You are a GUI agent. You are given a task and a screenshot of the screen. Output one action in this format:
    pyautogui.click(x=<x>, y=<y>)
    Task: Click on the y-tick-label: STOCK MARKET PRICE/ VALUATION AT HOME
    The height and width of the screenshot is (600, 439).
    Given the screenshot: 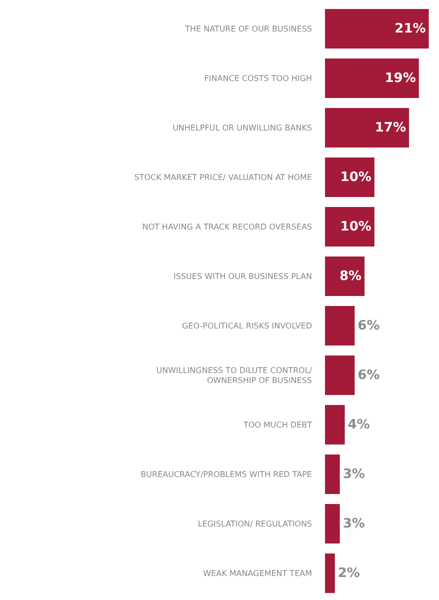 What is the action you would take?
    pyautogui.click(x=223, y=177)
    